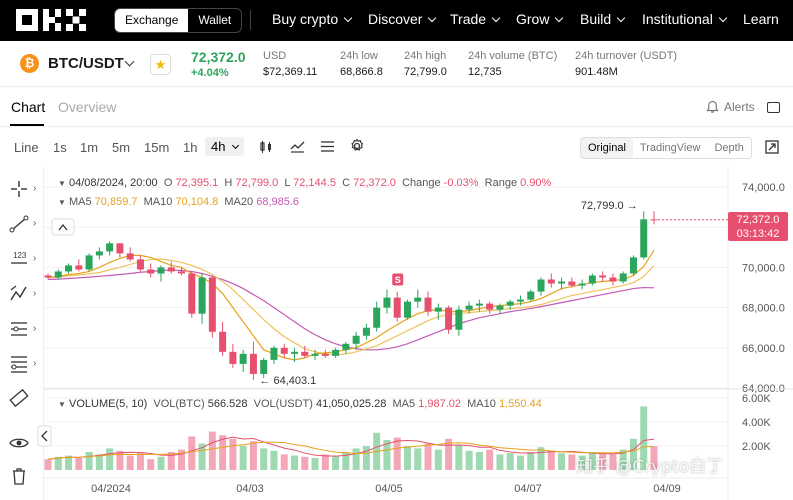  I want to click on drawing-toolbar: › › 123 › › › ›, so click(22, 333).